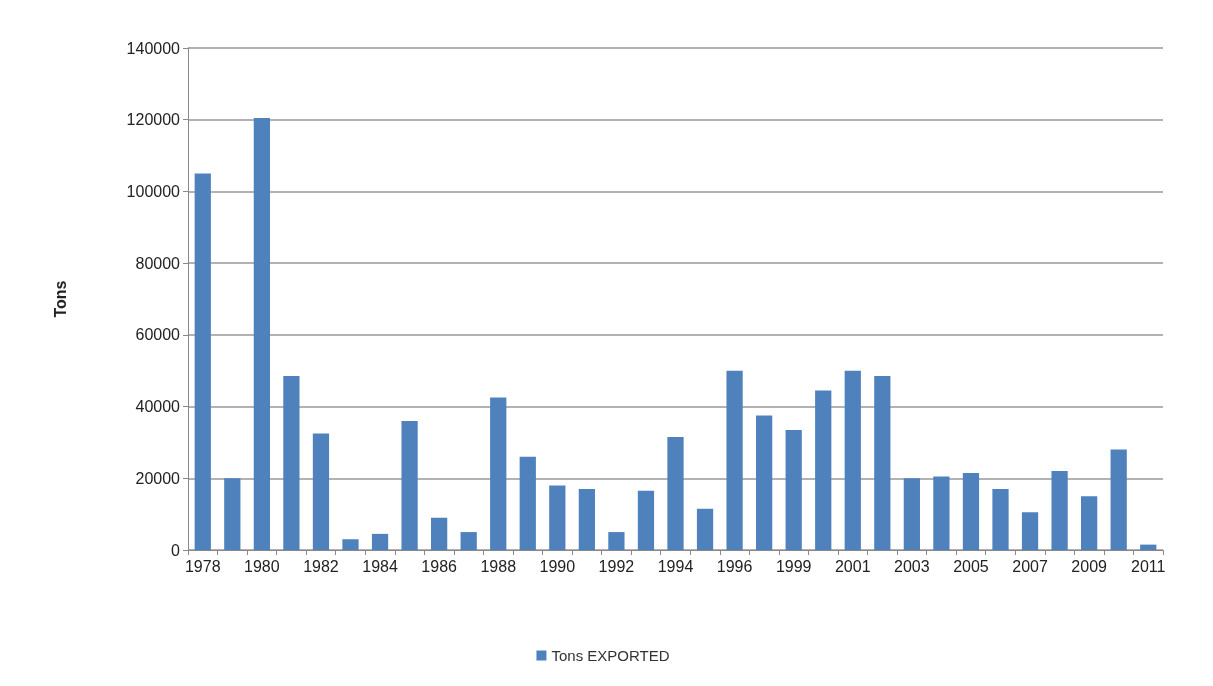  I want to click on x-tick-label: 1990, so click(557, 566).